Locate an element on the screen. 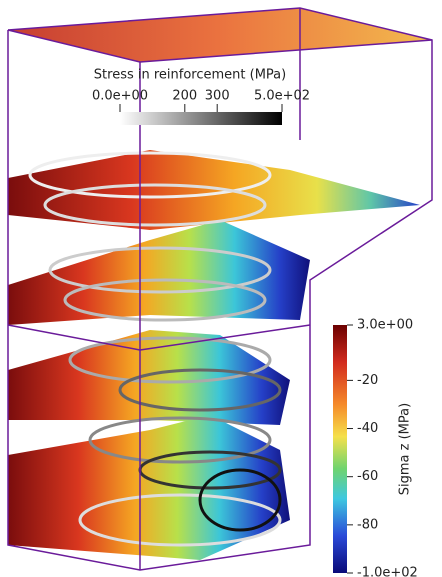 The width and height of the screenshot is (442, 577). tick-label: 300 is located at coordinates (217, 96).